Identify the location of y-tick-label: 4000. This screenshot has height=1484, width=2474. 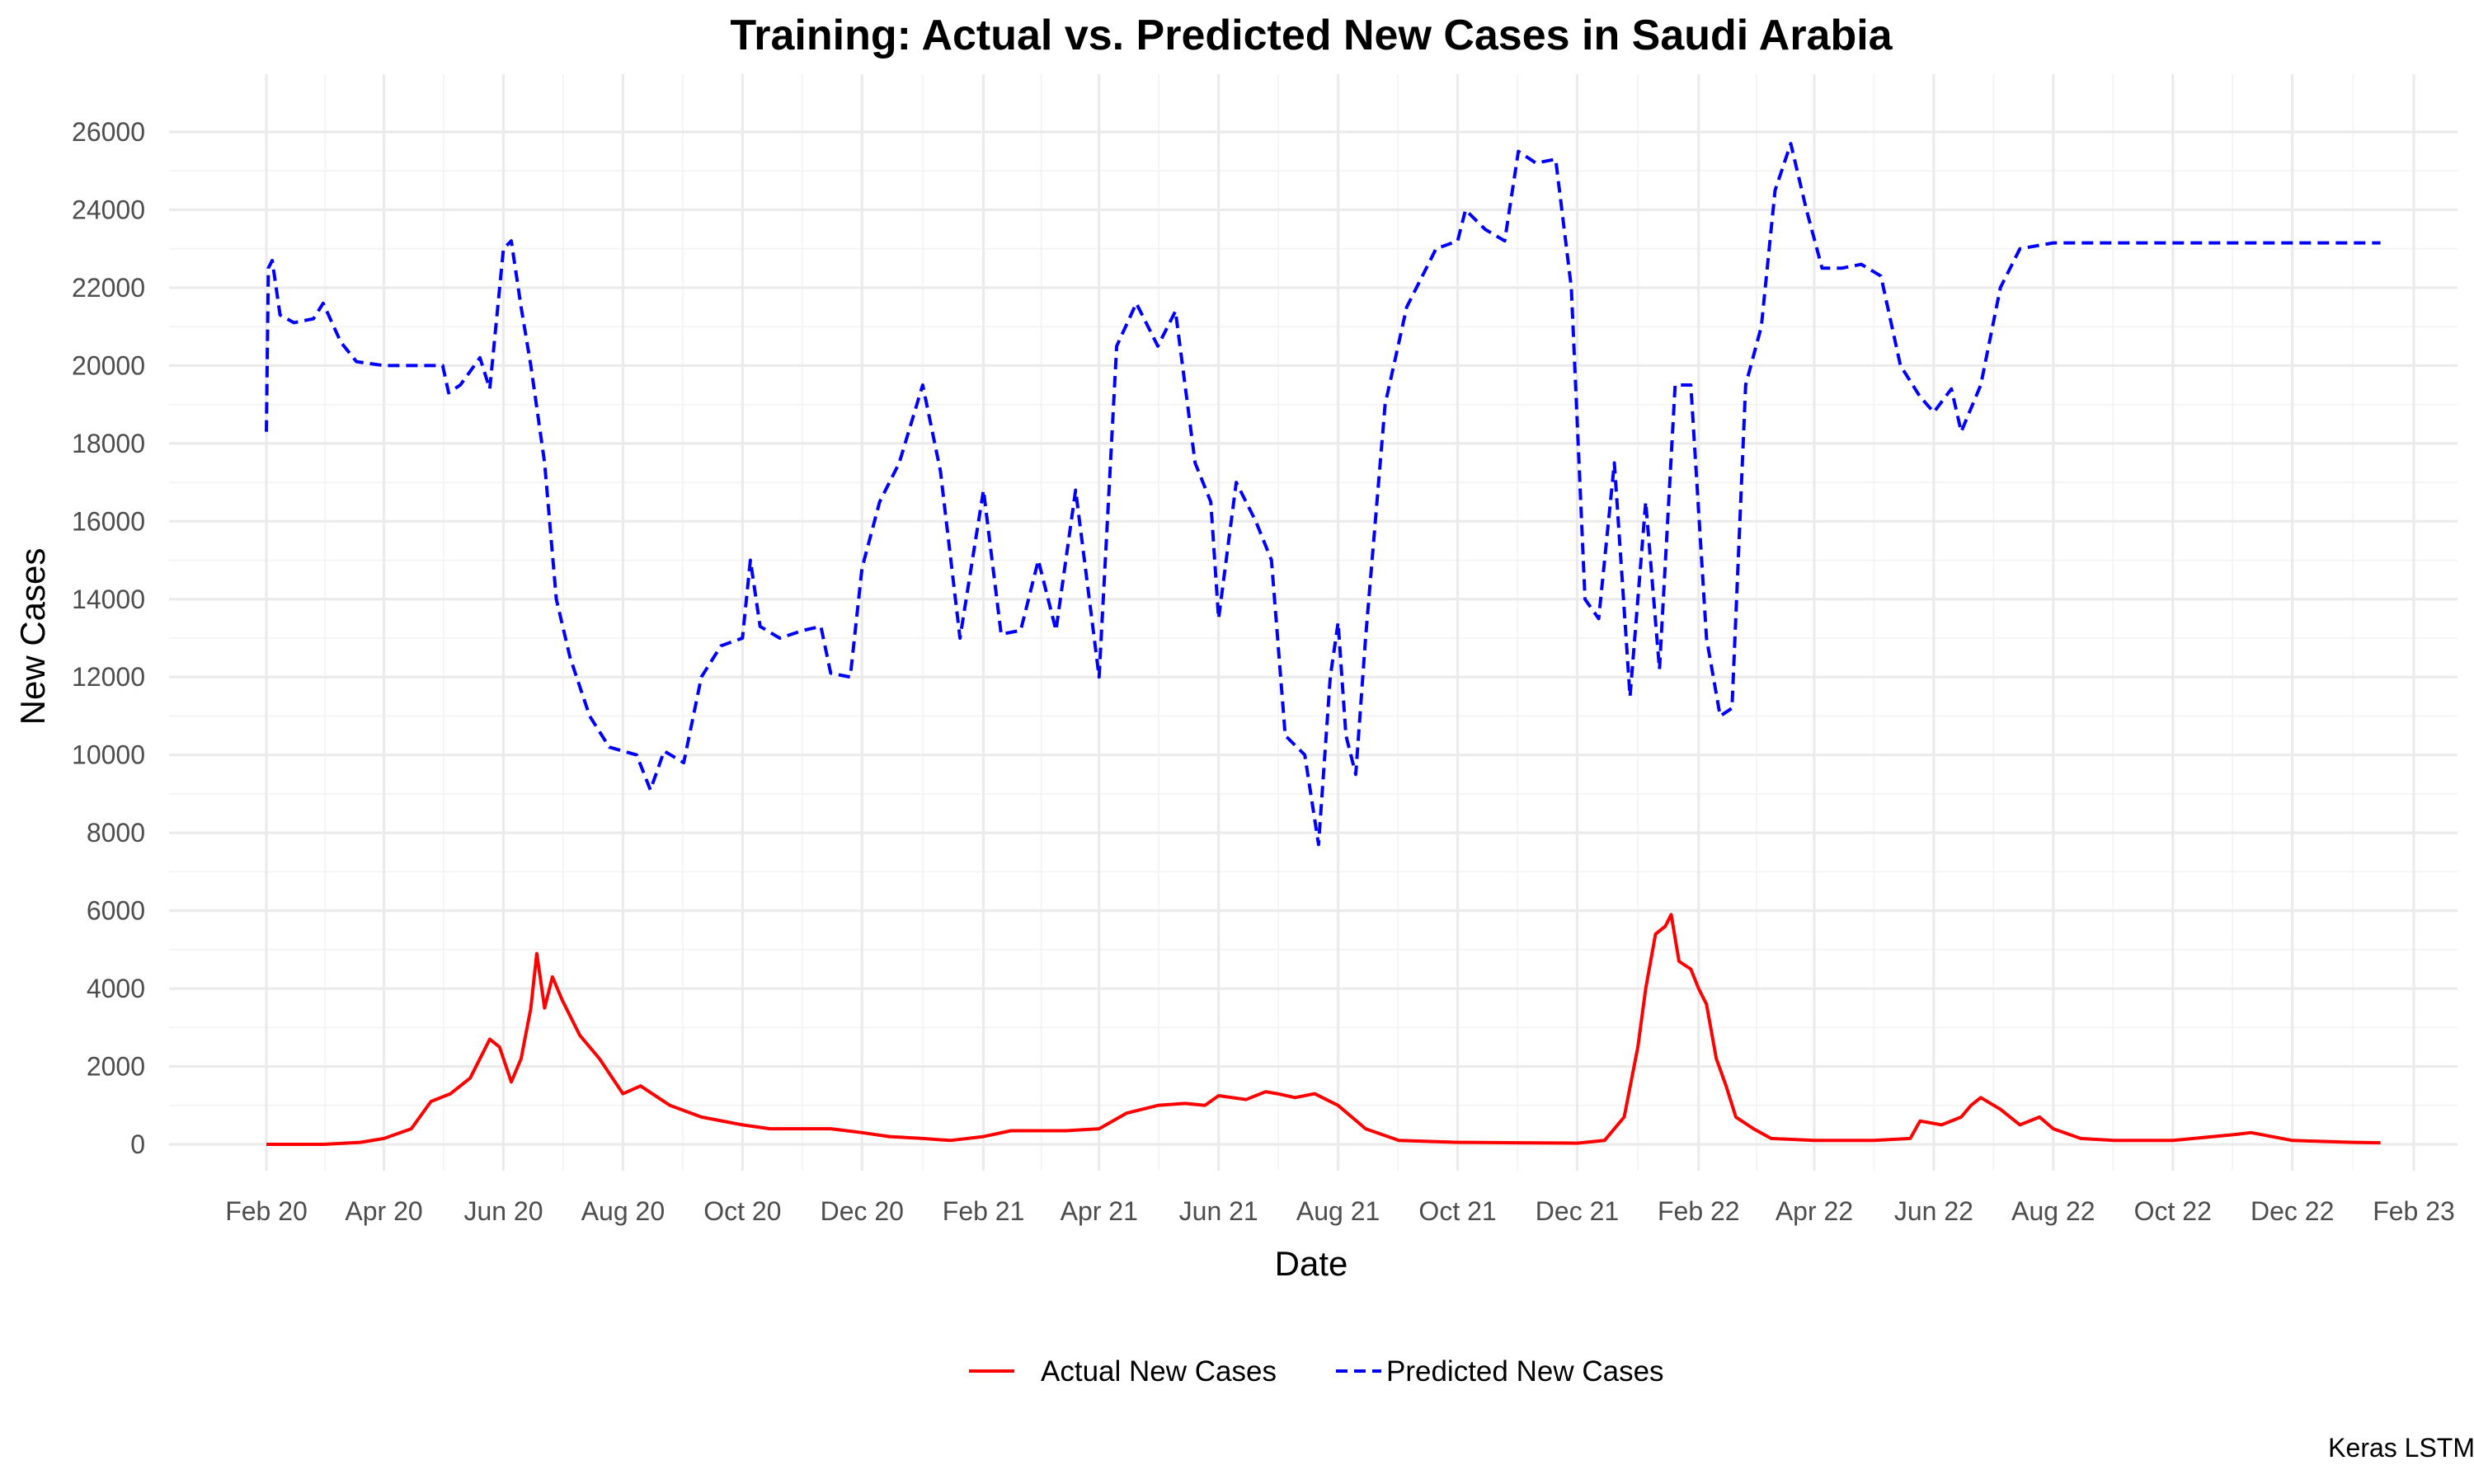
(116, 988).